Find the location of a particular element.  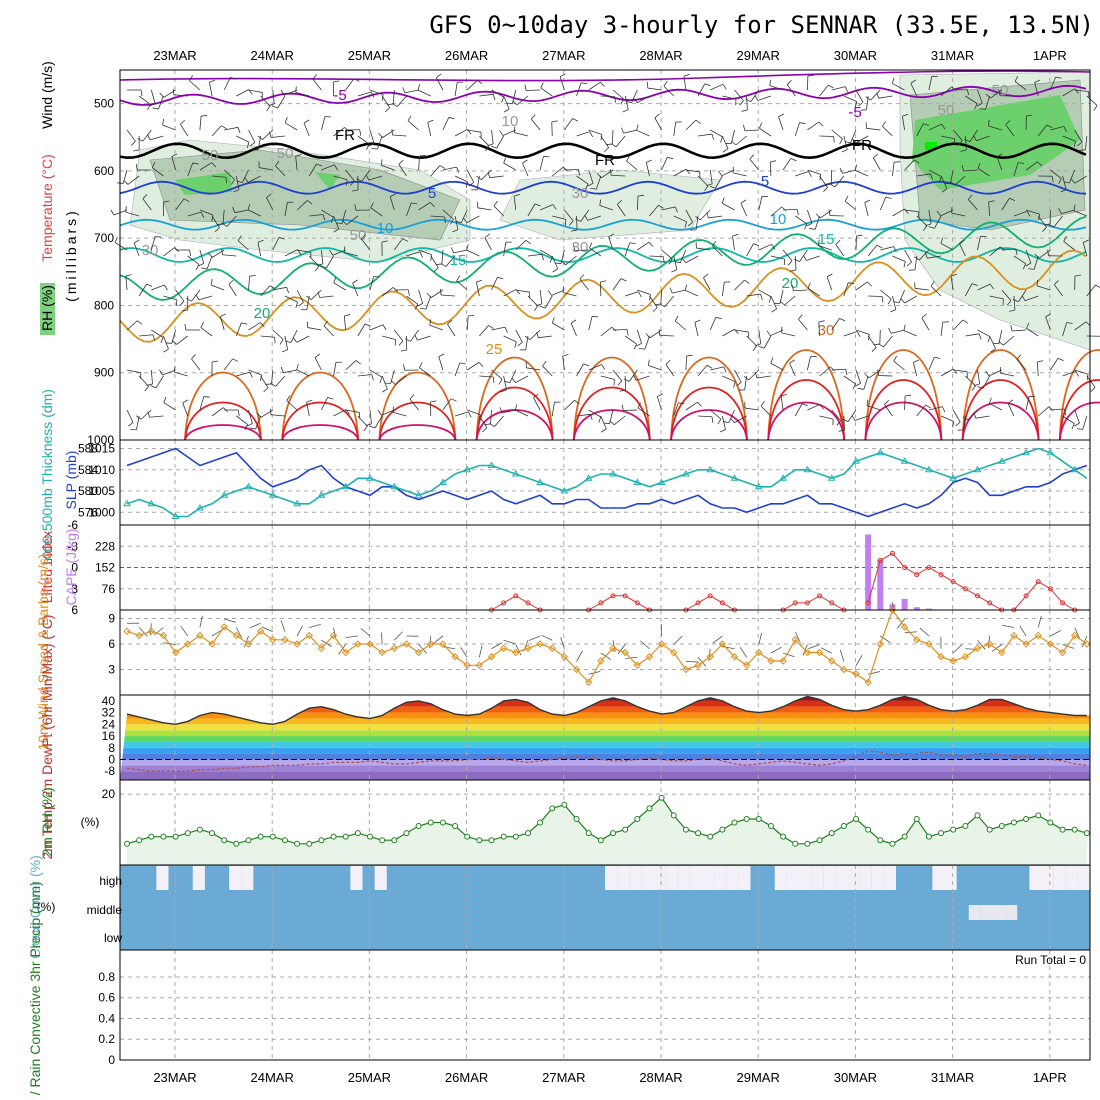

contour-label: 30 is located at coordinates (580, 247).